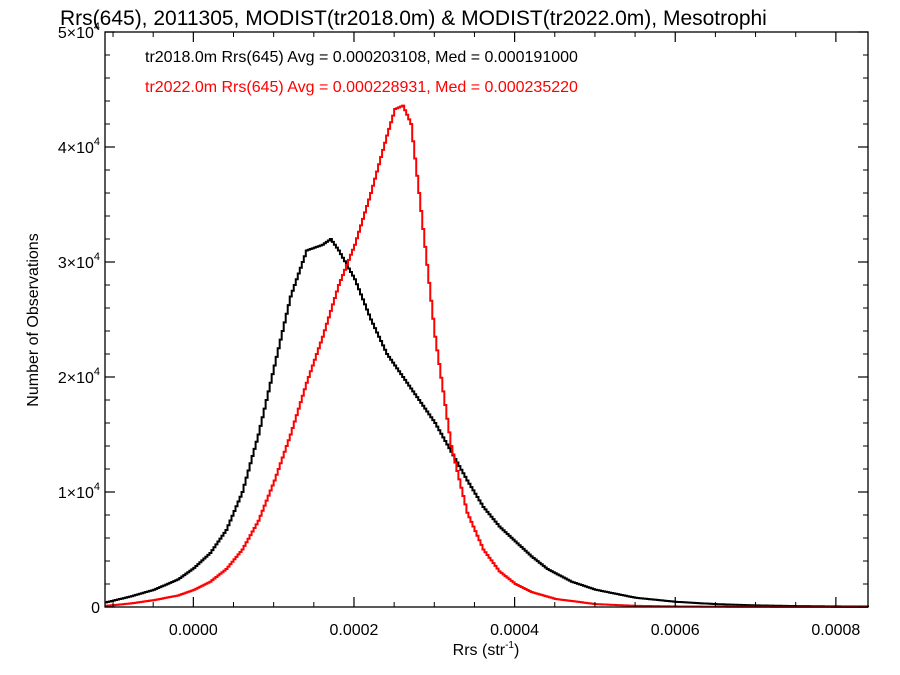 This screenshot has height=675, width=900. I want to click on x-tick-label: 0.0006, so click(675, 630).